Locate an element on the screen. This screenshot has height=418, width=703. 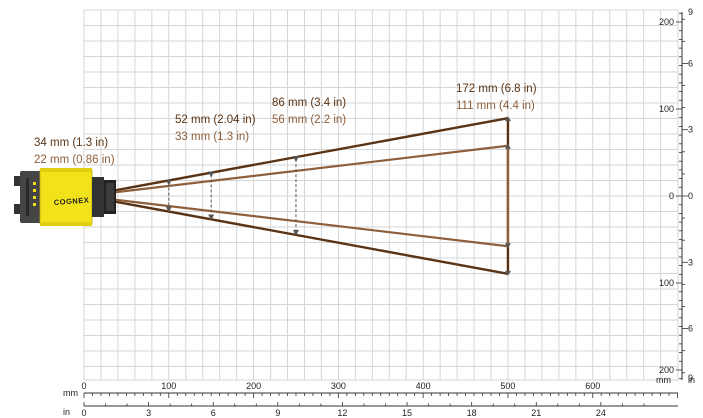
in-tick-label: 3 is located at coordinates (148, 413).